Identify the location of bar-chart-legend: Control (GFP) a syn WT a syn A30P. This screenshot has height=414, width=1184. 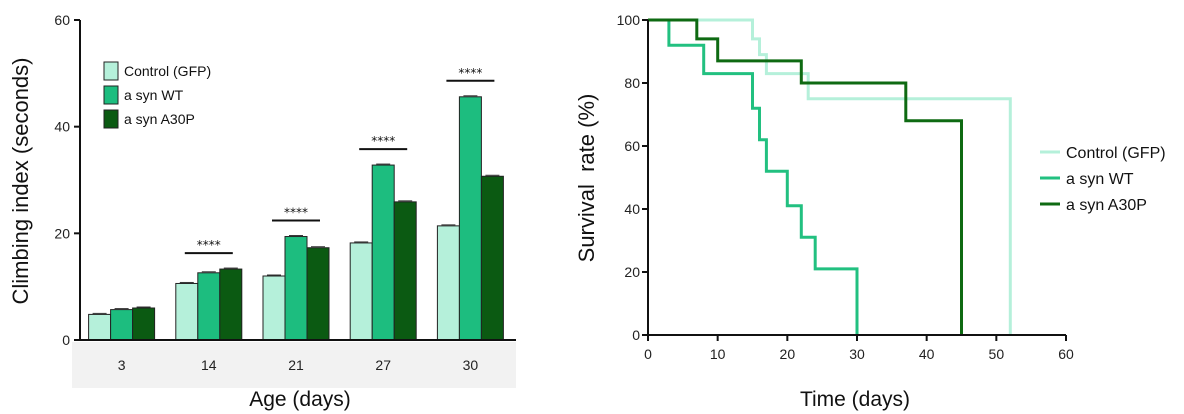
(157, 95).